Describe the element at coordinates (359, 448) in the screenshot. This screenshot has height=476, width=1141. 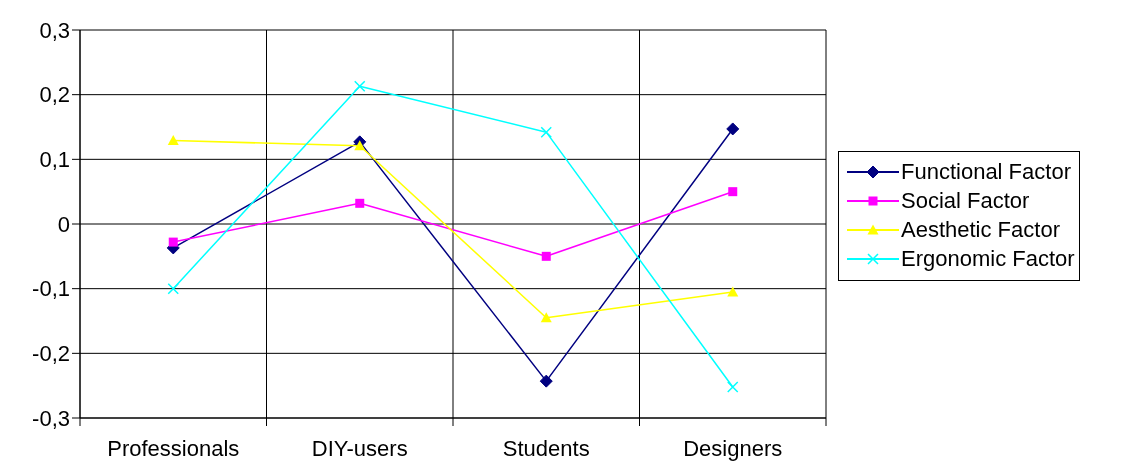
I see `x-tick-label: DIY-users` at that location.